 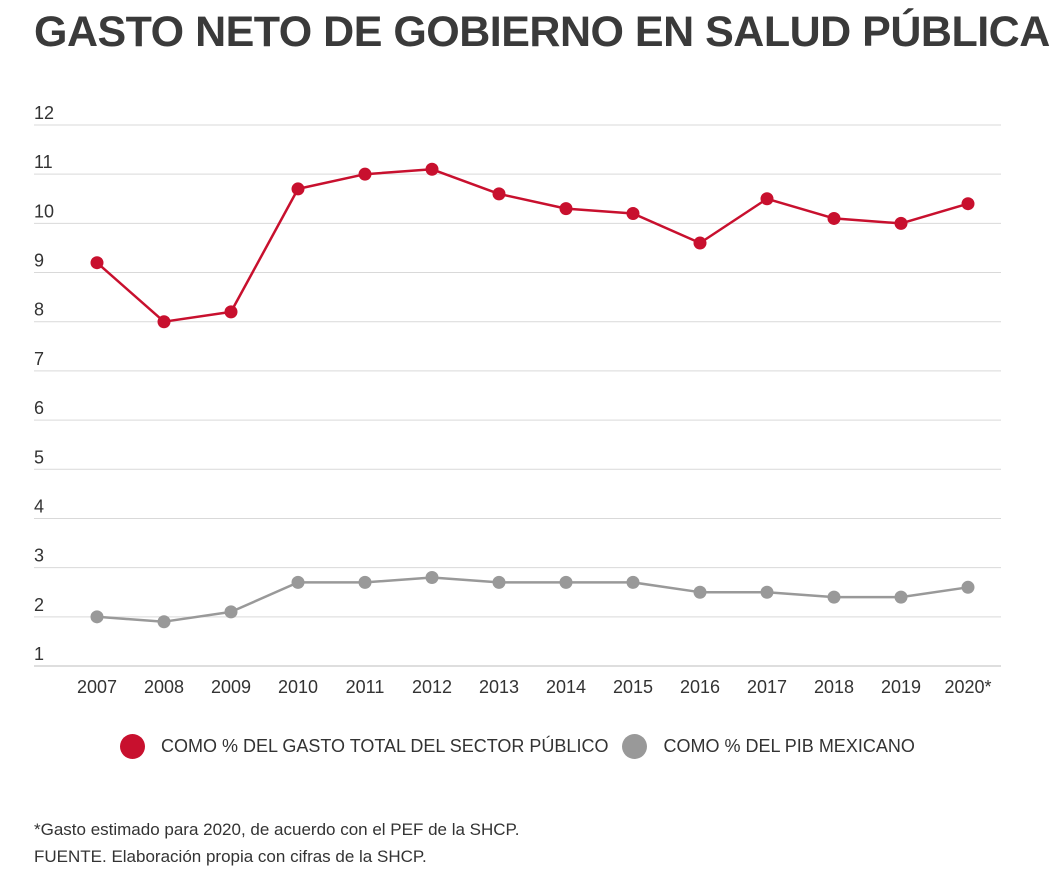 What do you see at coordinates (542, 32) in the screenshot?
I see `chart-title: GASTO NETO DE GOBIERNO EN SALUD PÚBLICA` at bounding box center [542, 32].